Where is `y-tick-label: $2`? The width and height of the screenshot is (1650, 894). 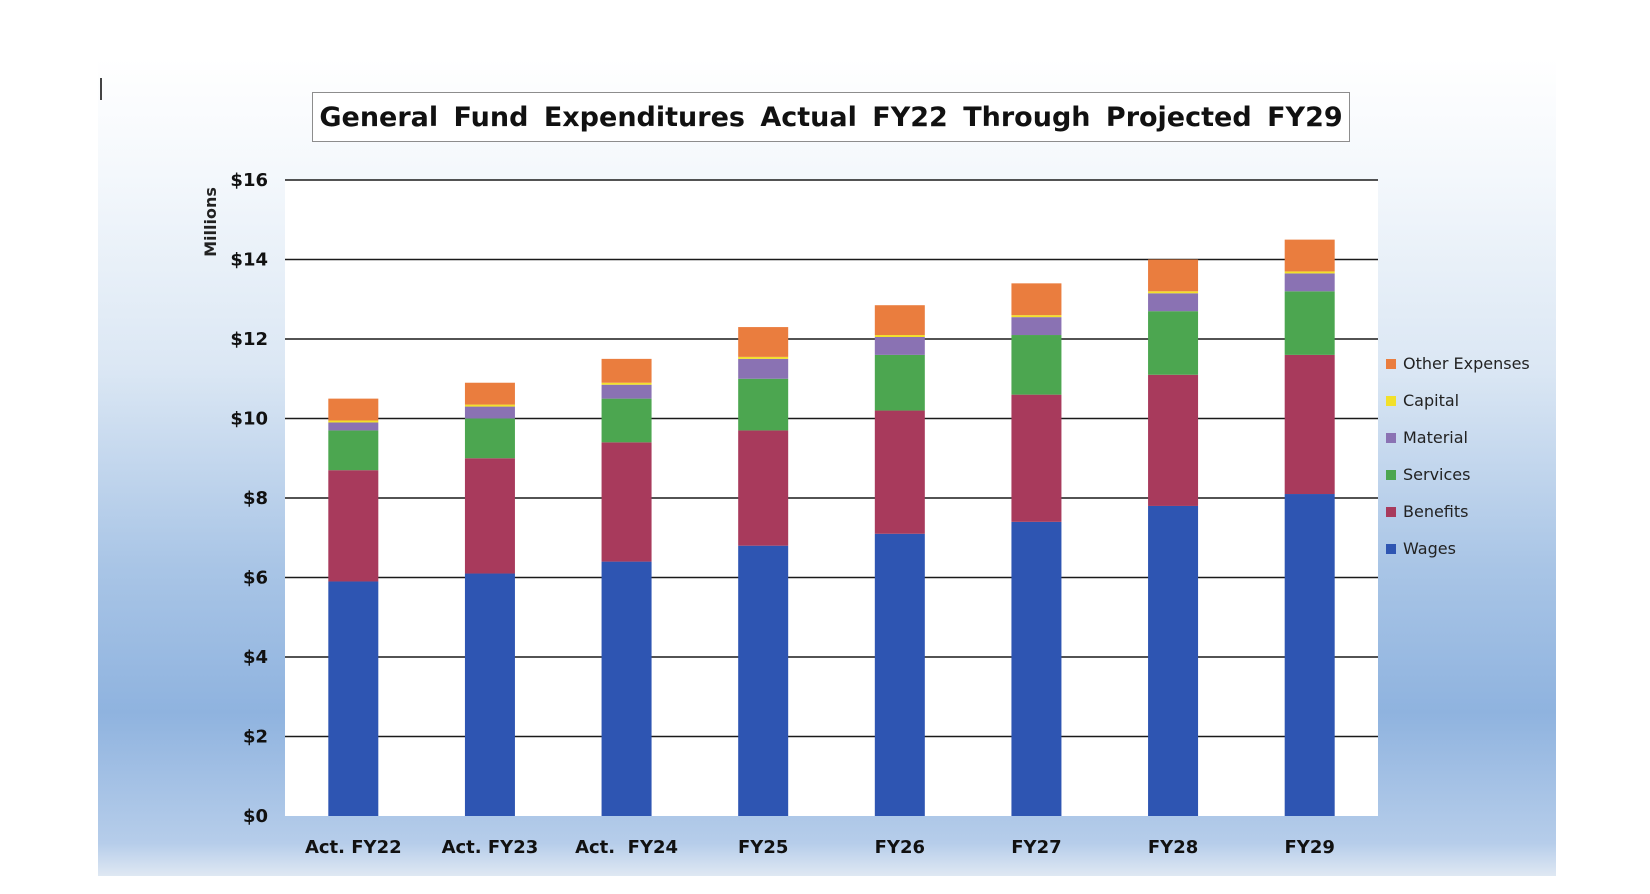 y-tick-label: $2 is located at coordinates (255, 737).